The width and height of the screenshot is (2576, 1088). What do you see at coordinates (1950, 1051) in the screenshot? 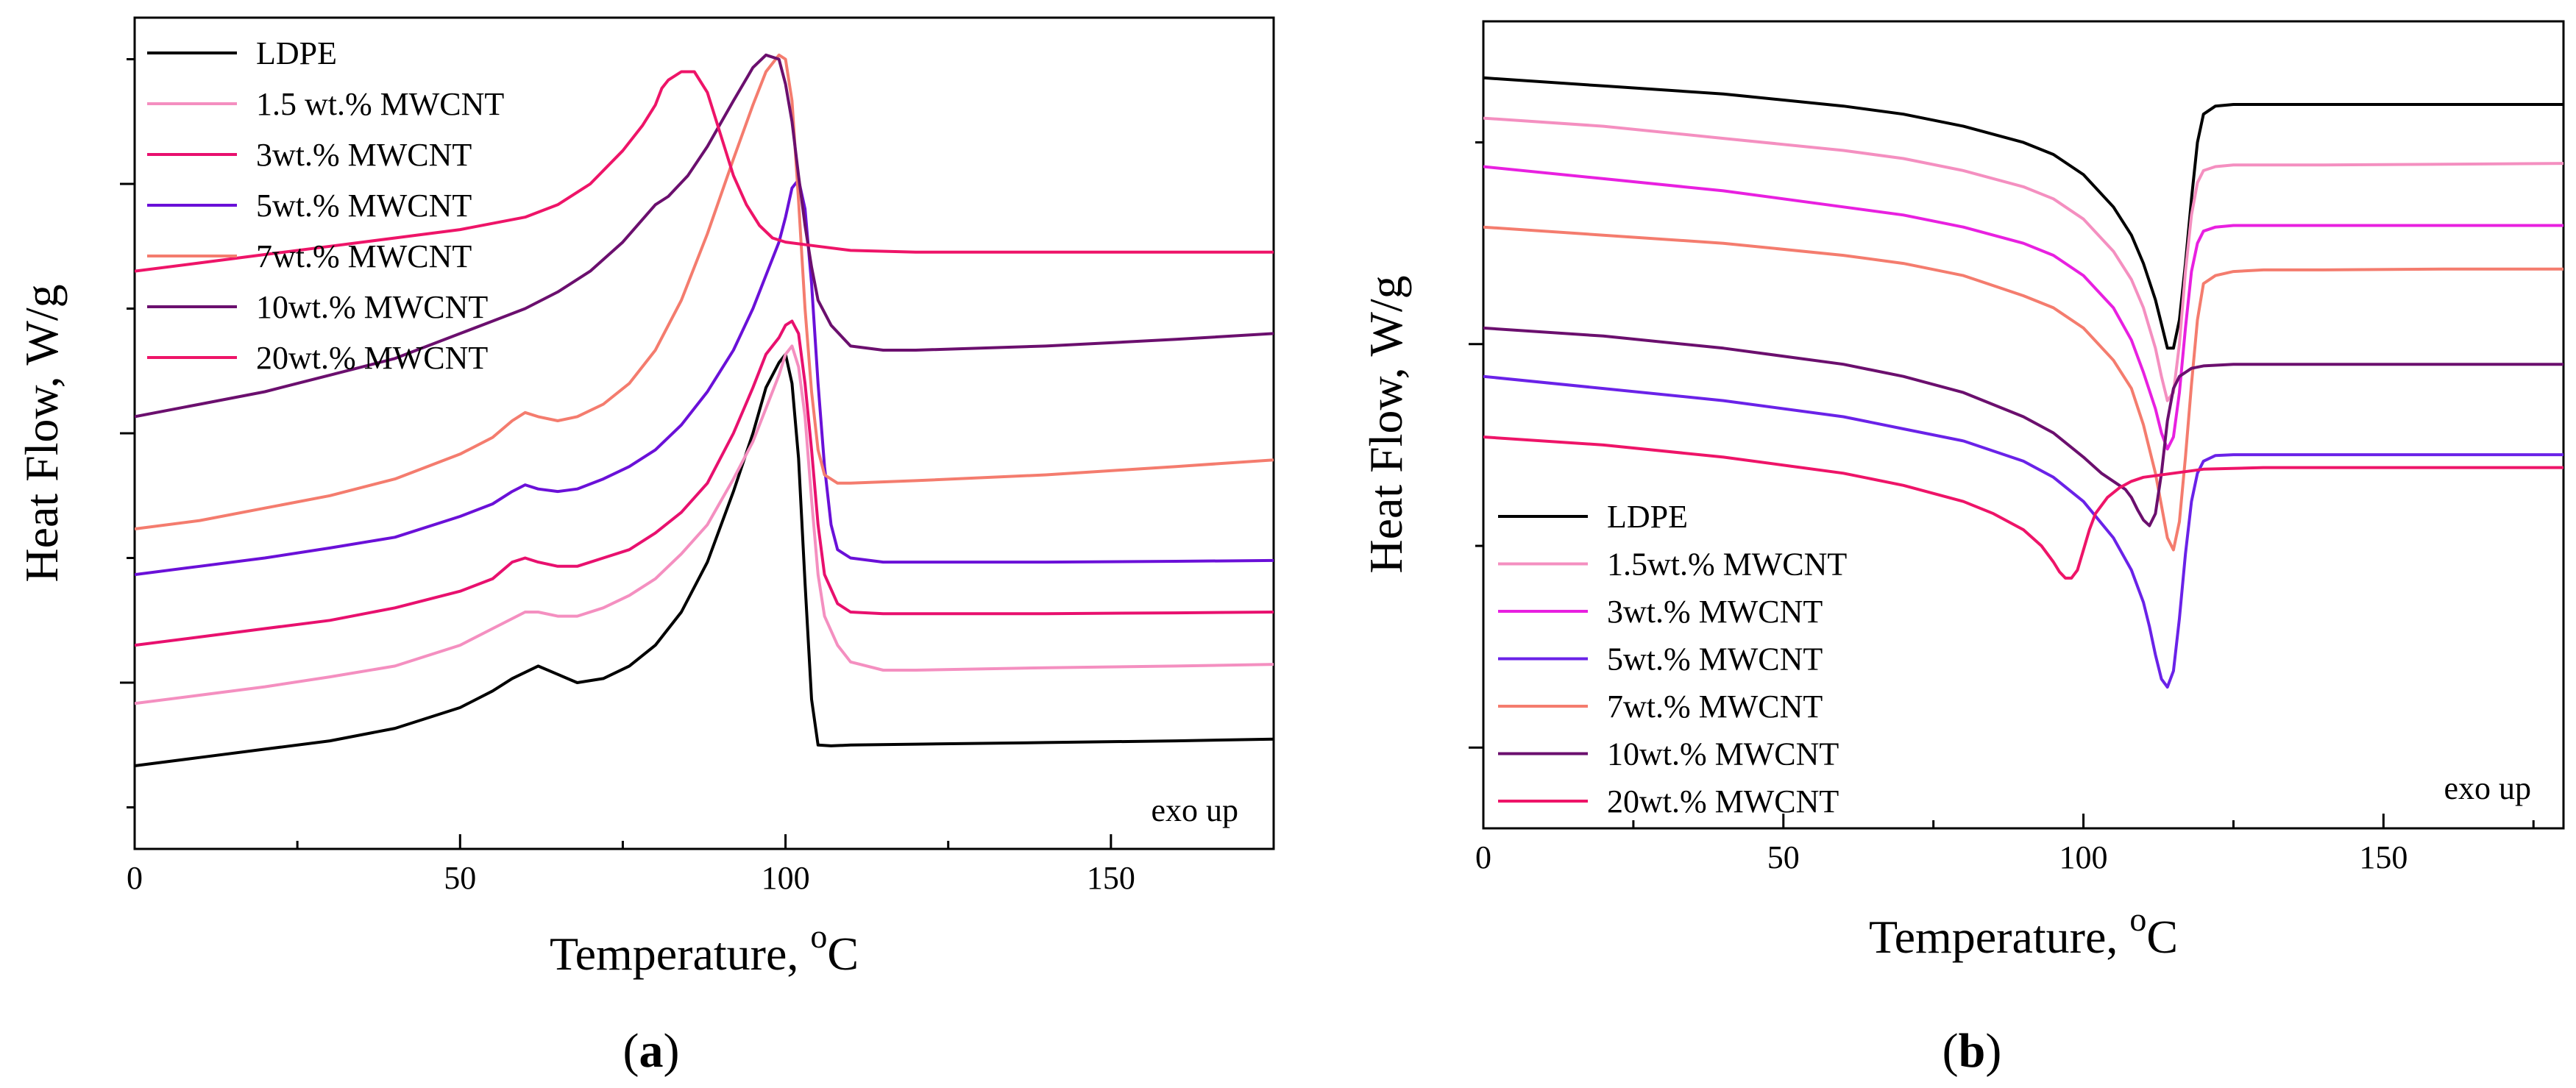
I see `panel-b-label-open: (` at bounding box center [1950, 1051].